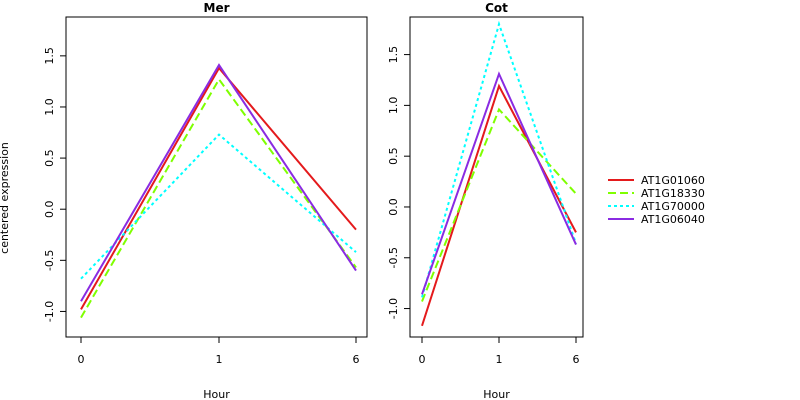 The image size is (800, 400). What do you see at coordinates (673, 219) in the screenshot?
I see `legend-label: AT1G06040` at bounding box center [673, 219].